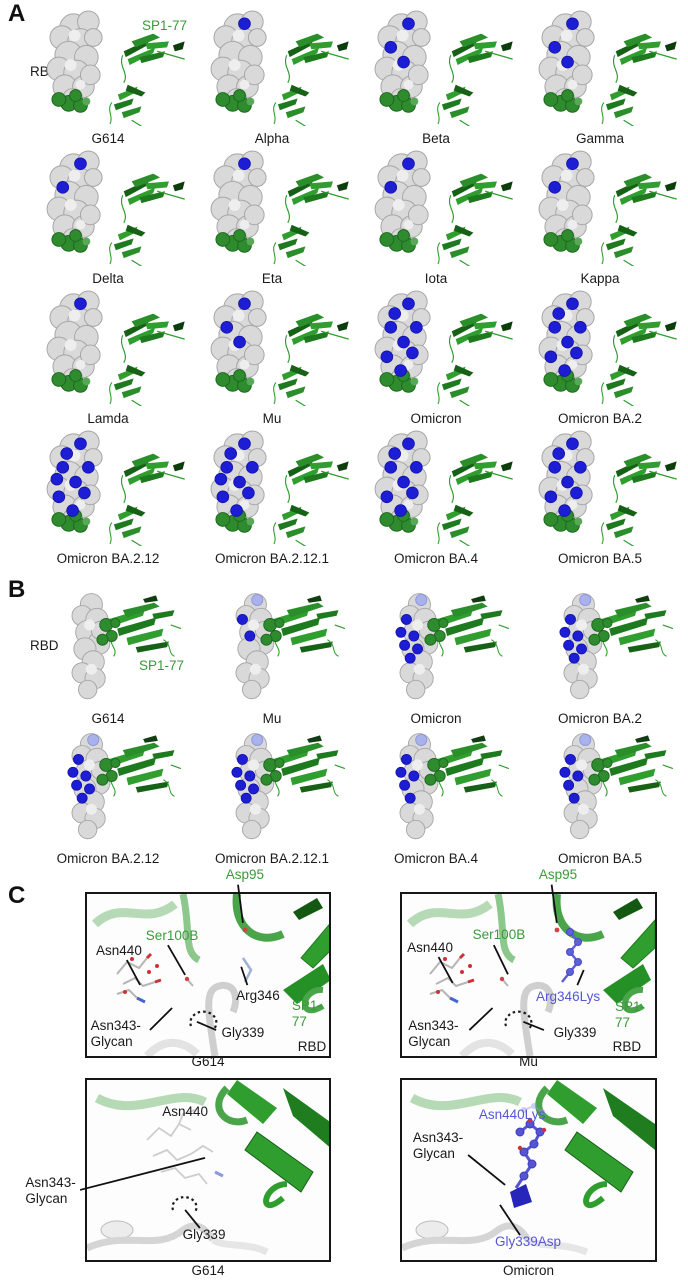 This screenshot has height=1280, width=688. I want to click on variant-label: Iota, so click(436, 278).